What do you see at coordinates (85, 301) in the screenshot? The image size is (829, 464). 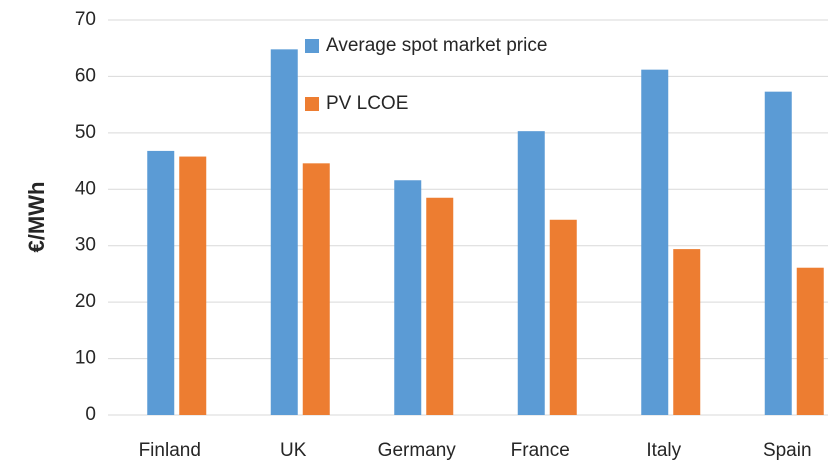 I see `y-tick-label: 20` at bounding box center [85, 301].